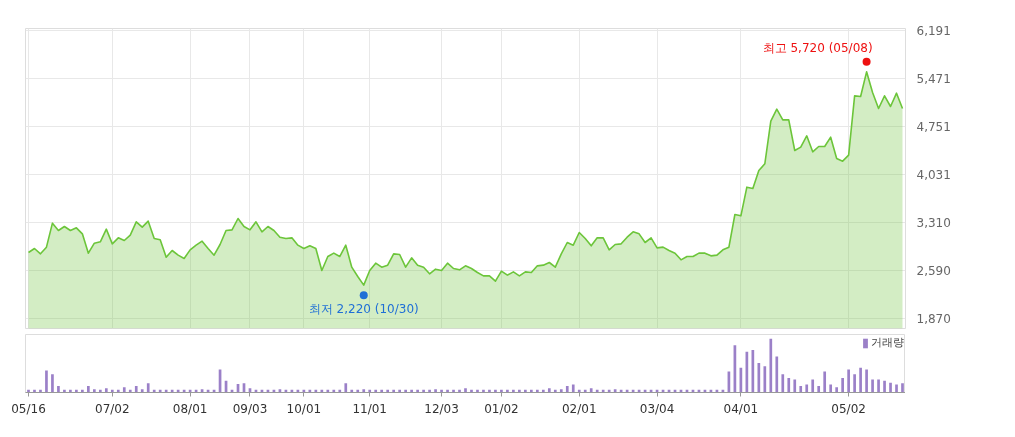  I want to click on x-tick-label: 03/04, so click(657, 408).